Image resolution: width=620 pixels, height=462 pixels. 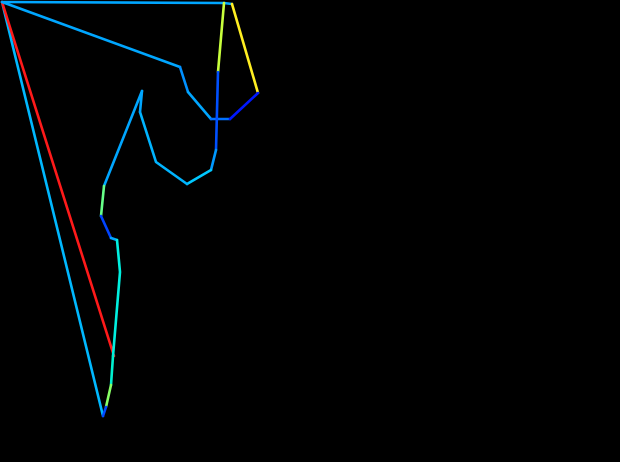 What do you see at coordinates (123, 138) in the screenshot?
I see `segment-inner-long-left` at bounding box center [123, 138].